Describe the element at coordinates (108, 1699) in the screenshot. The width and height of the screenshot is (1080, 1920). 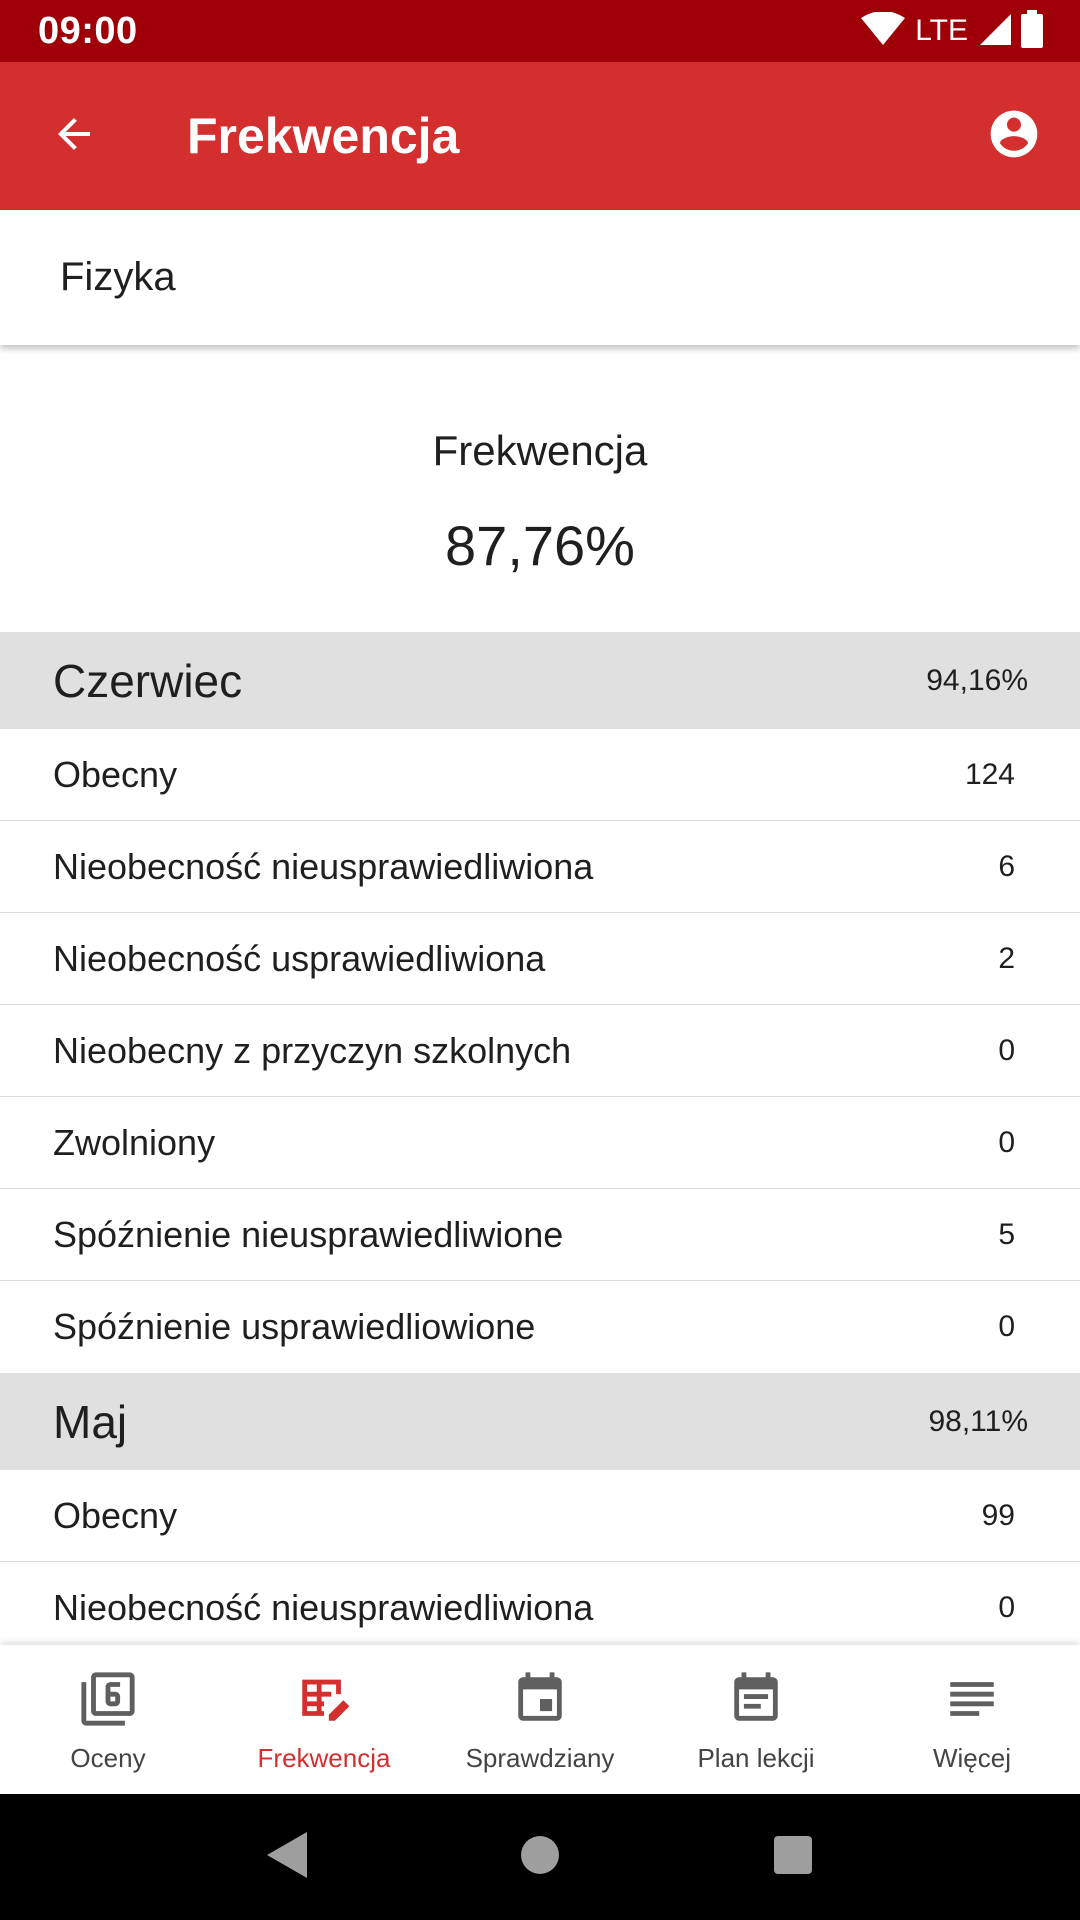
I see `grades-icon` at that location.